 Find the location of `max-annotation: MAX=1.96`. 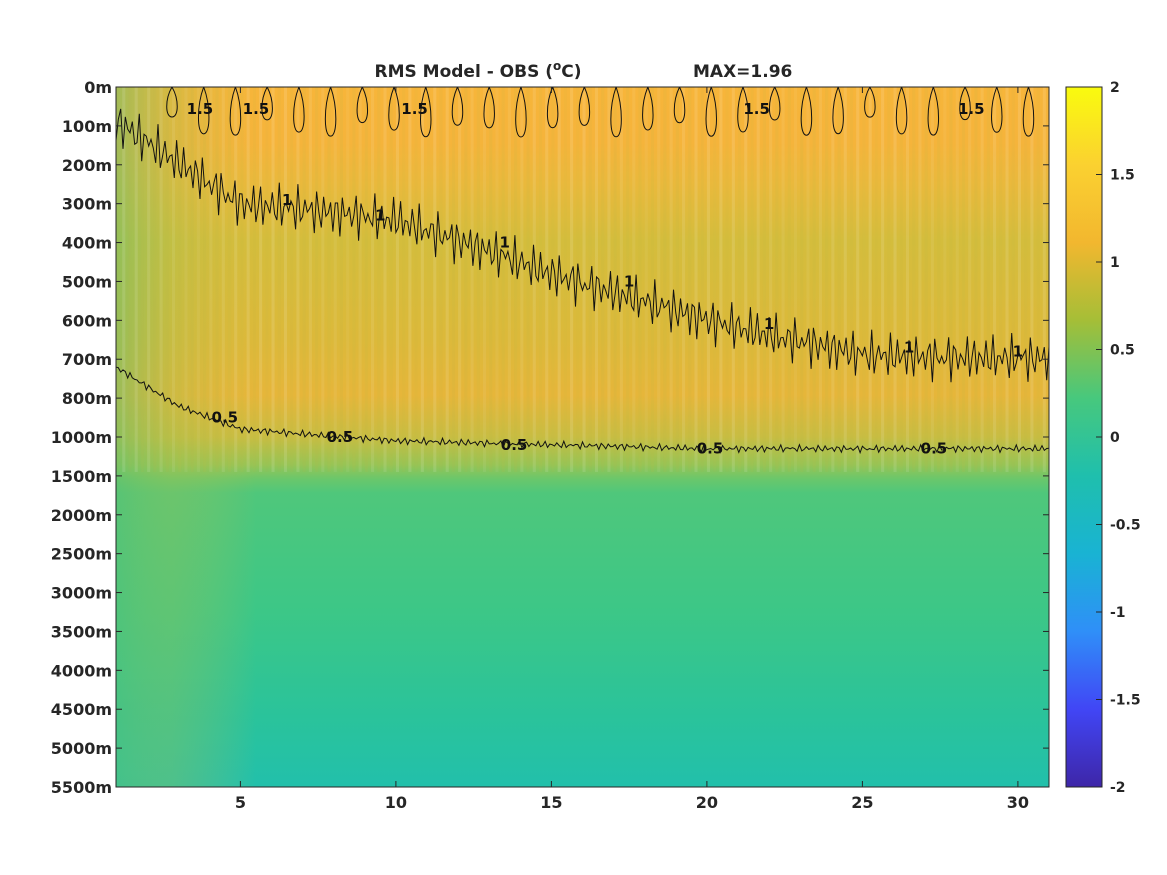

max-annotation: MAX=1.96 is located at coordinates (742, 72).